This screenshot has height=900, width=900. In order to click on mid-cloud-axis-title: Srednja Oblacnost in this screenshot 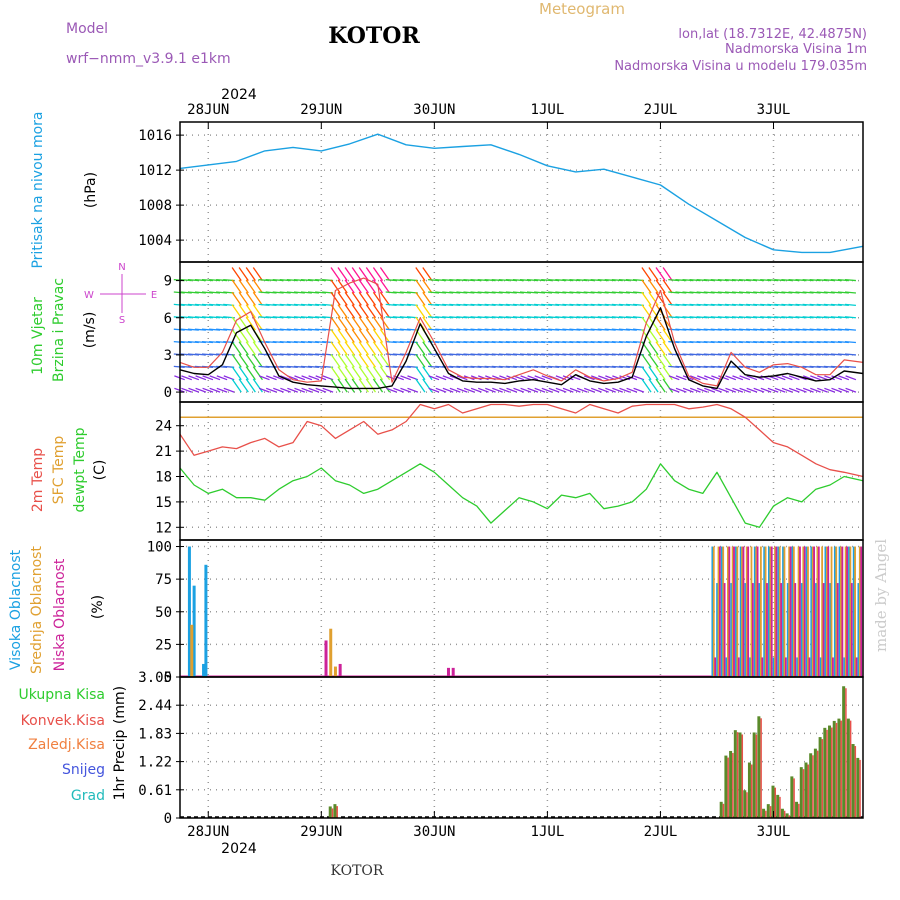, I will do `click(37, 610)`.